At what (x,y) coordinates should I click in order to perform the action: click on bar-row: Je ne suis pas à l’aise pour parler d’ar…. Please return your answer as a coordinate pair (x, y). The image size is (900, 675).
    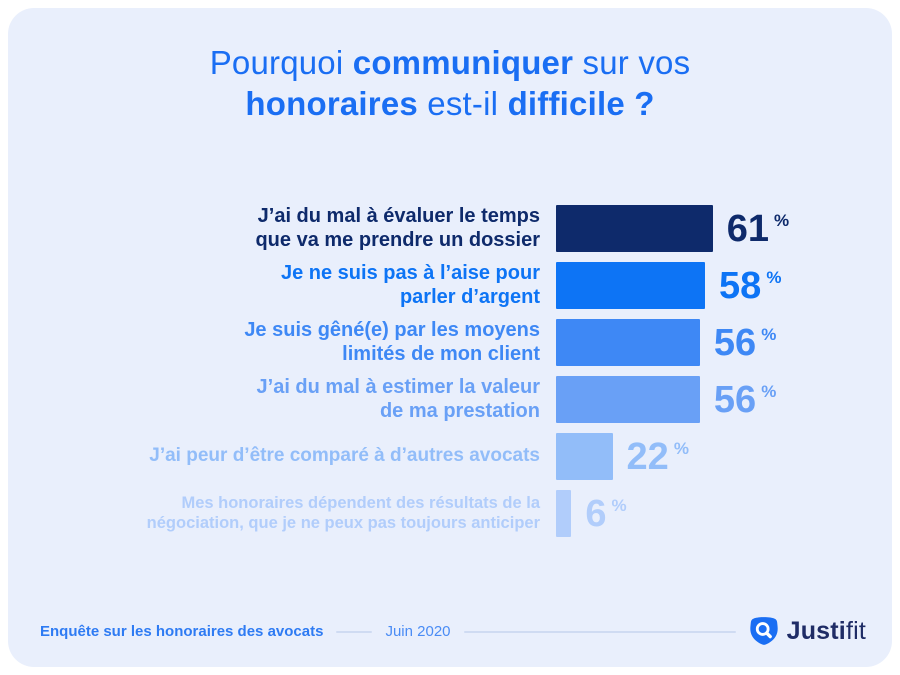
    Looking at the image, I should click on (450, 285).